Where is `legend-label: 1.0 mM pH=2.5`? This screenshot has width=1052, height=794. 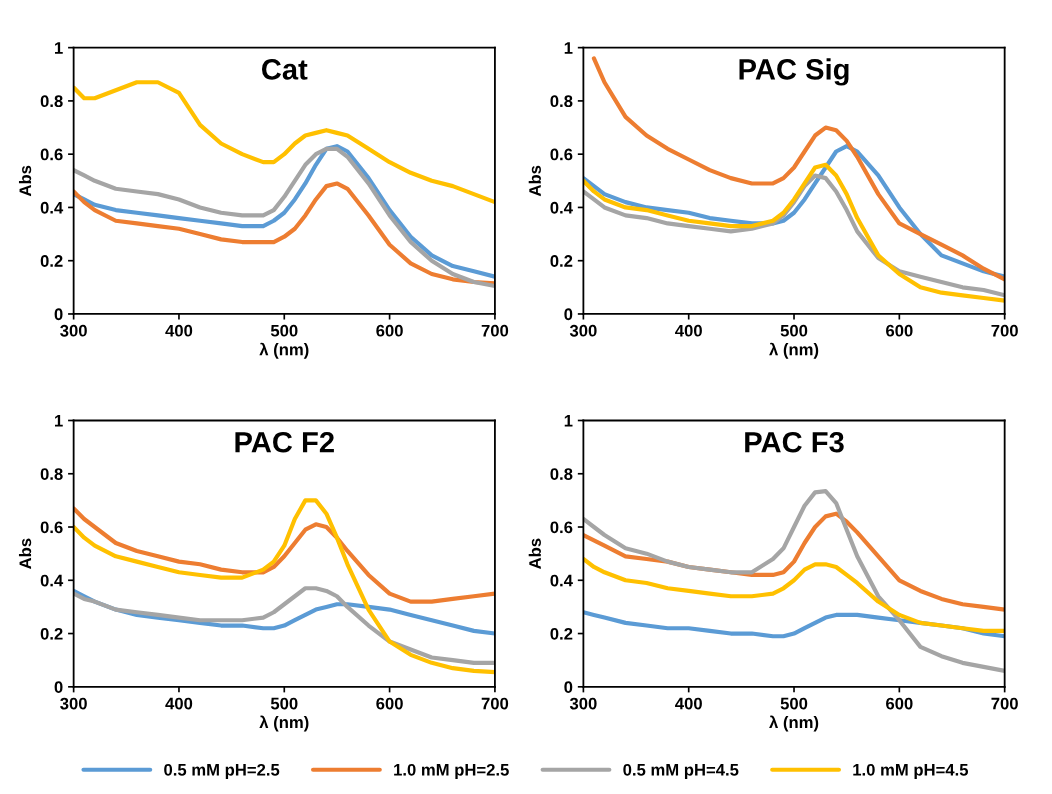
legend-label: 1.0 mM pH=2.5 is located at coordinates (451, 771).